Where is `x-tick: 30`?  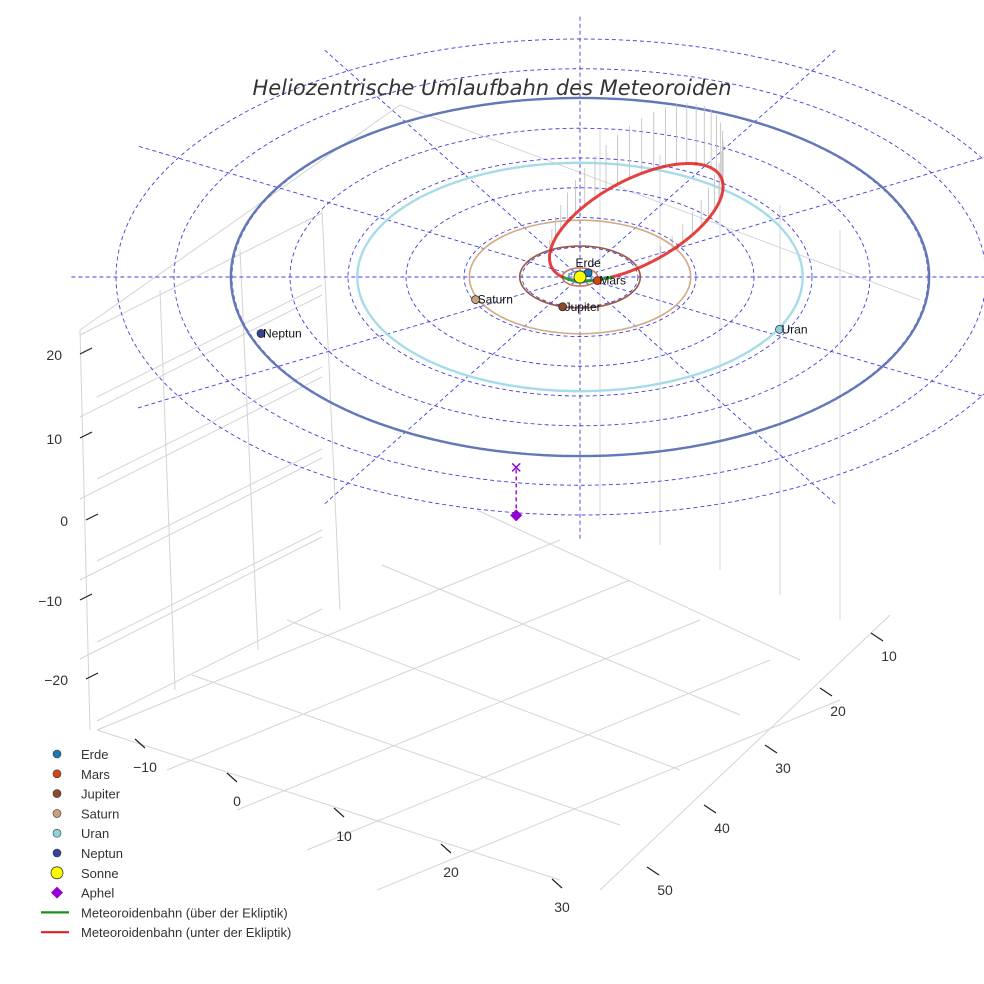
x-tick: 30 is located at coordinates (560, 896).